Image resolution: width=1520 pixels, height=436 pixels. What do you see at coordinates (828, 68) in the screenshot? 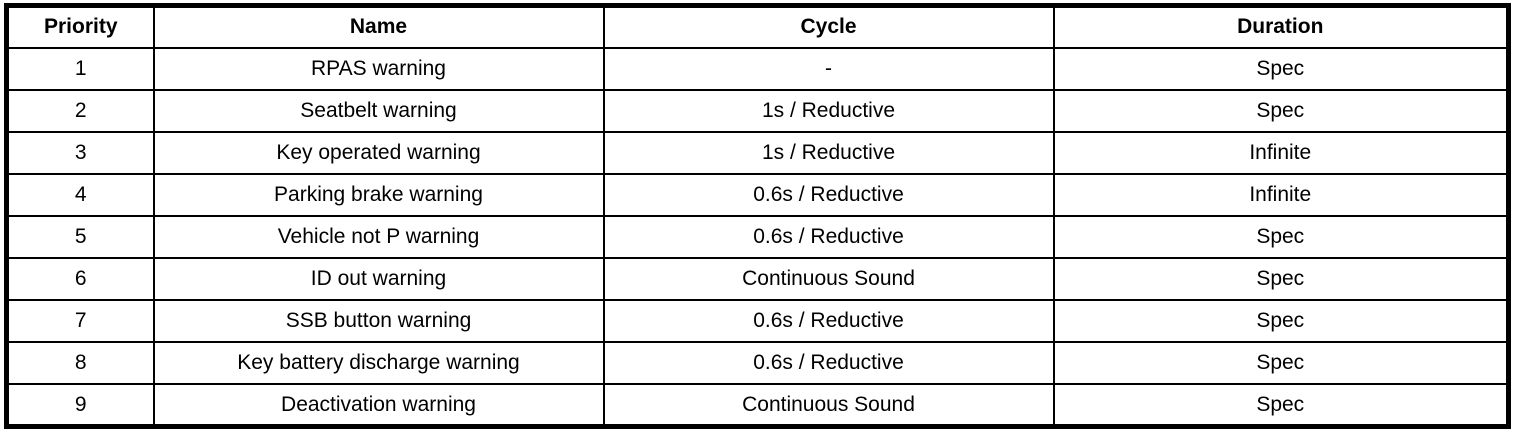
I see `cycle-cell: -` at bounding box center [828, 68].